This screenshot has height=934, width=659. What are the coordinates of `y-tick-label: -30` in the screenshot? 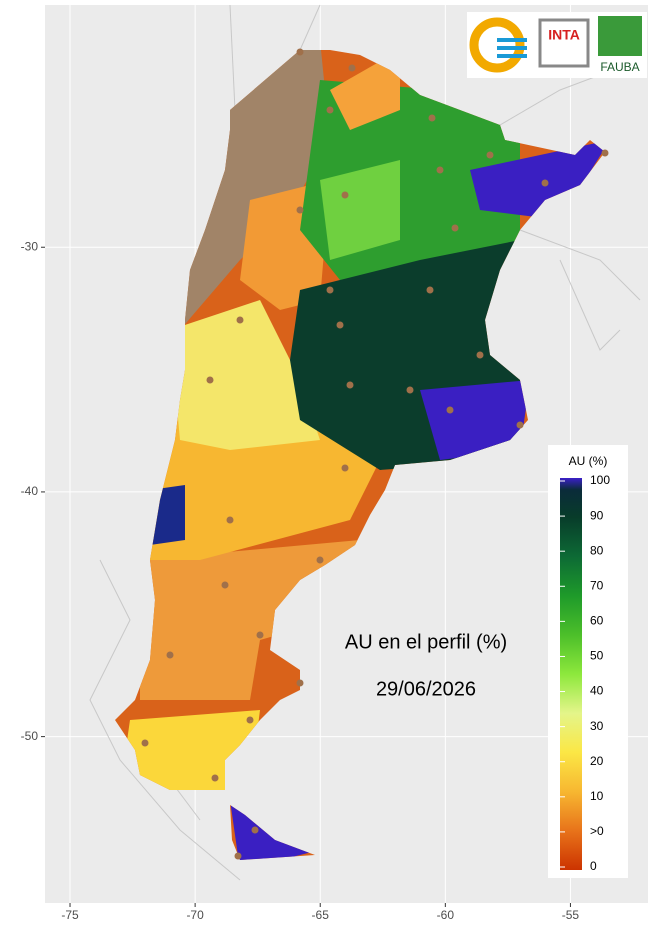 It's located at (30, 246).